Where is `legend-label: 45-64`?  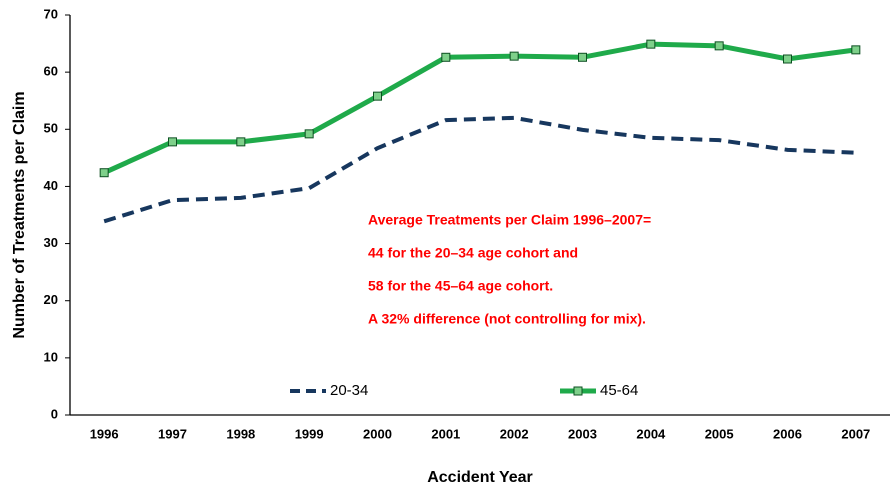 legend-label: 45-64 is located at coordinates (619, 390).